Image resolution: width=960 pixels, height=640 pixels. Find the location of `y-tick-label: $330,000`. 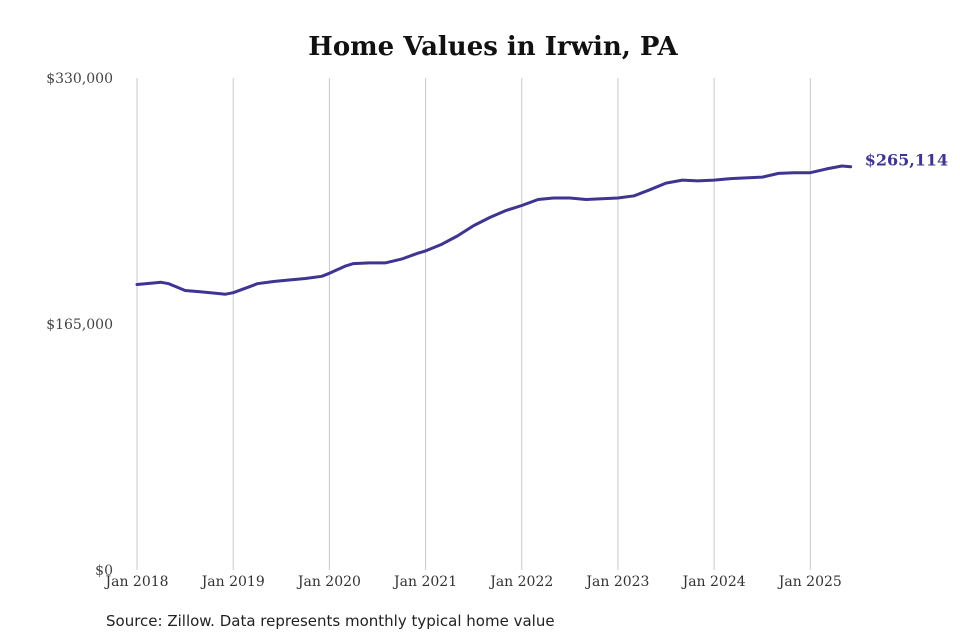

y-tick-label: $330,000 is located at coordinates (79, 79).